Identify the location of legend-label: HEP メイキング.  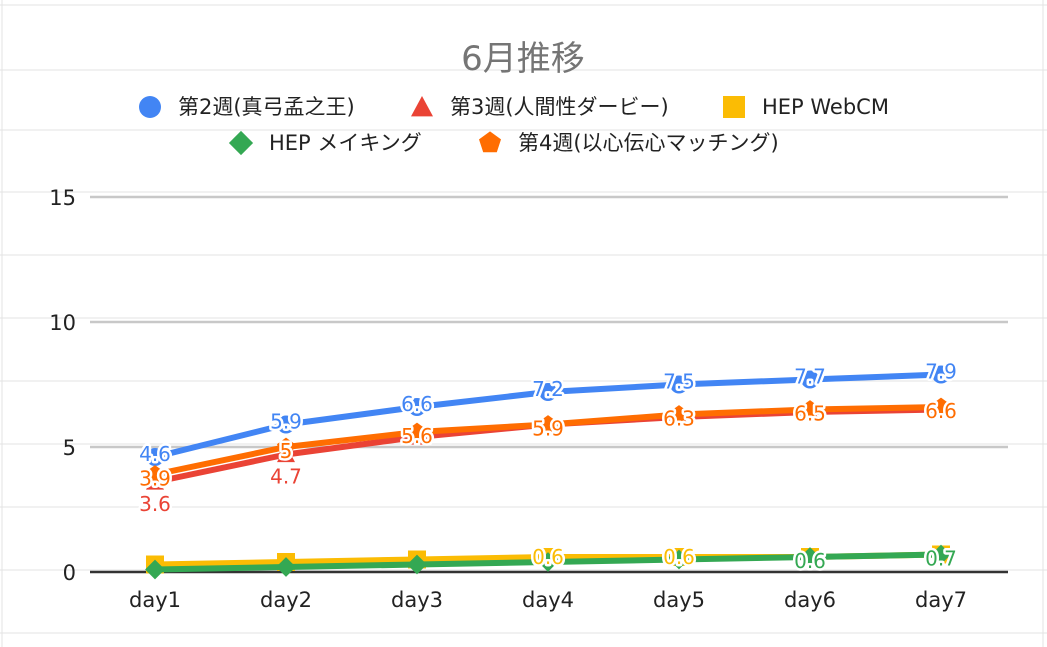
(345, 143).